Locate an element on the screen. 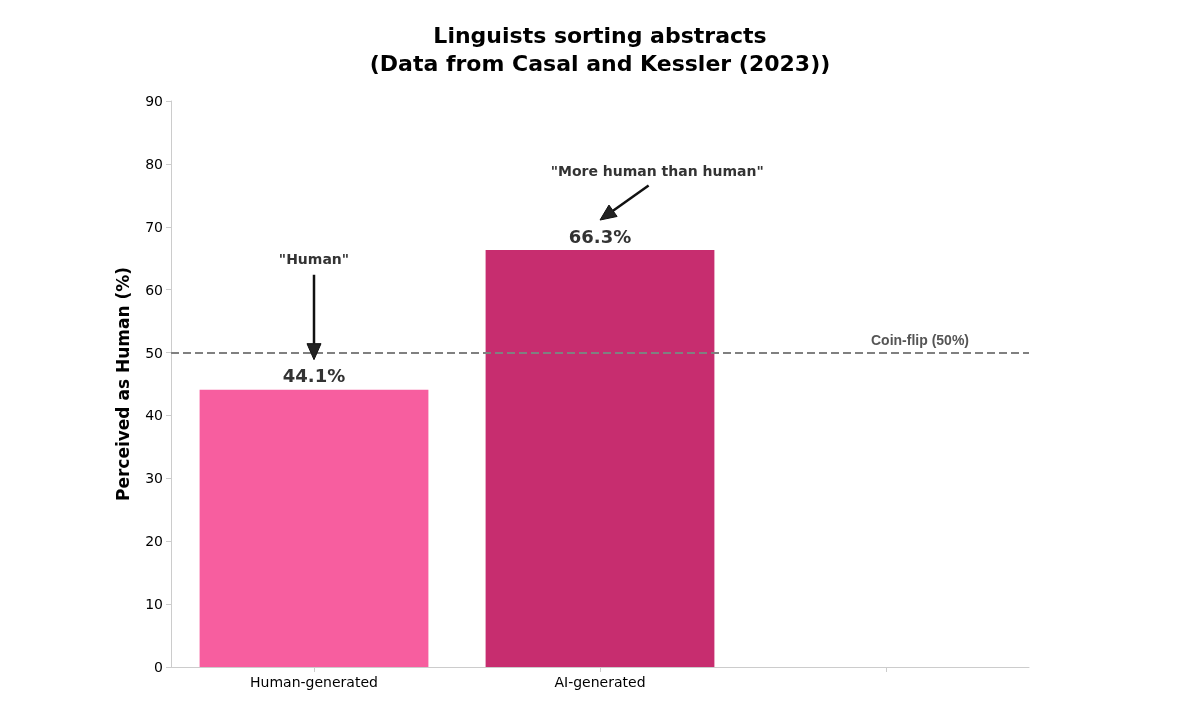 Image resolution: width=1200 pixels, height=716 pixels. y-tick-label: 90 is located at coordinates (154, 101).